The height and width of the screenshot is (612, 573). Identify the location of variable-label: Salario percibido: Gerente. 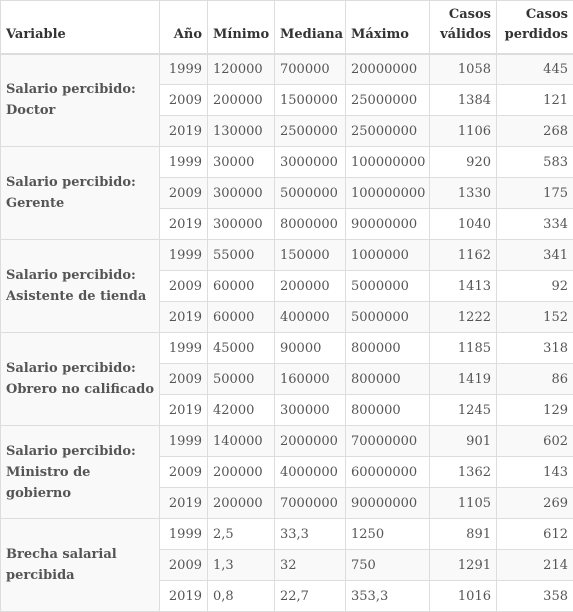
(80, 193).